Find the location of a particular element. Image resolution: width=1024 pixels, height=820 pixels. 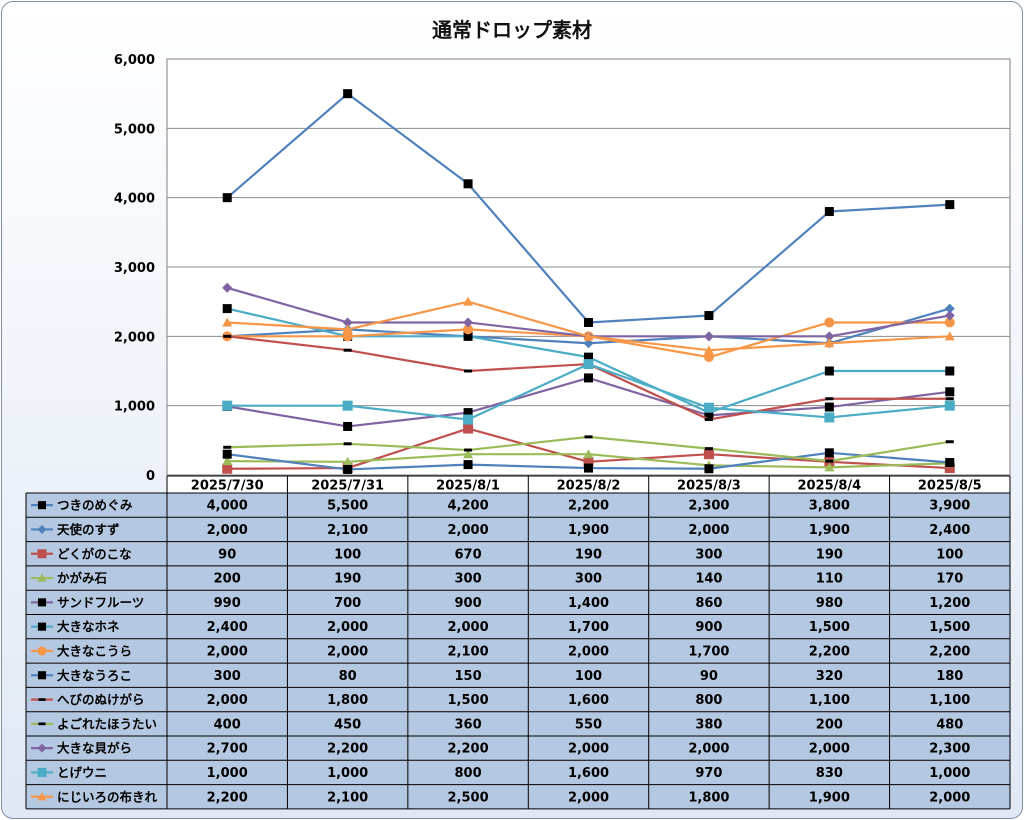

table-cell: 1,200 is located at coordinates (949, 603).